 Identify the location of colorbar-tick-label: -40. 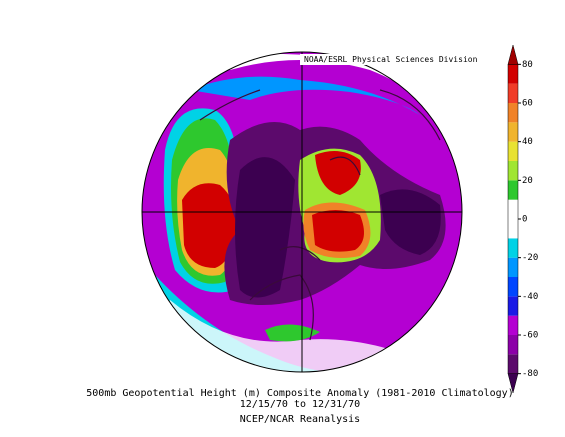
(530, 297).